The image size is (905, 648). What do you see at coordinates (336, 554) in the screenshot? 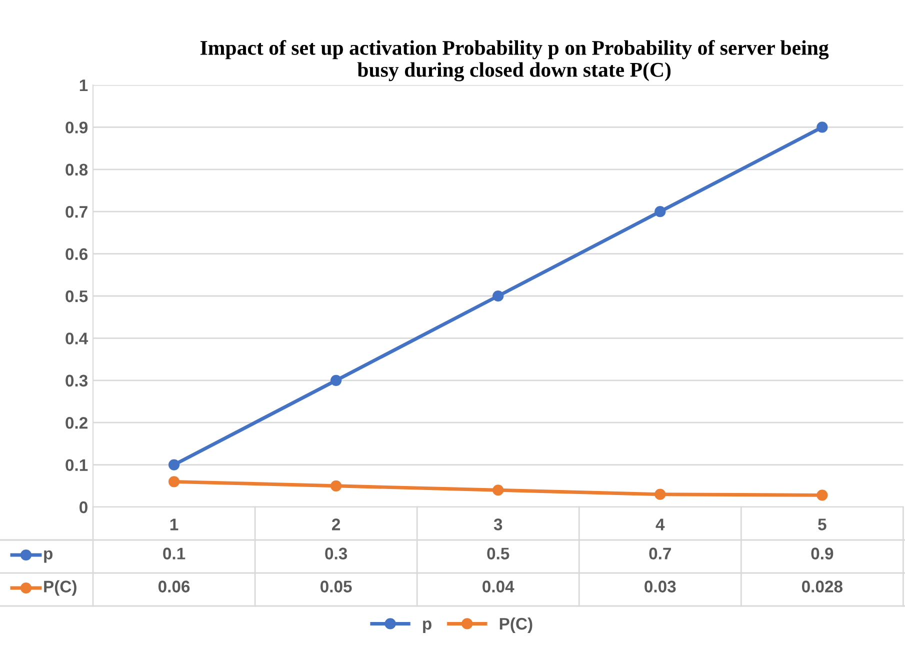
I see `data-label: 0.3` at bounding box center [336, 554].